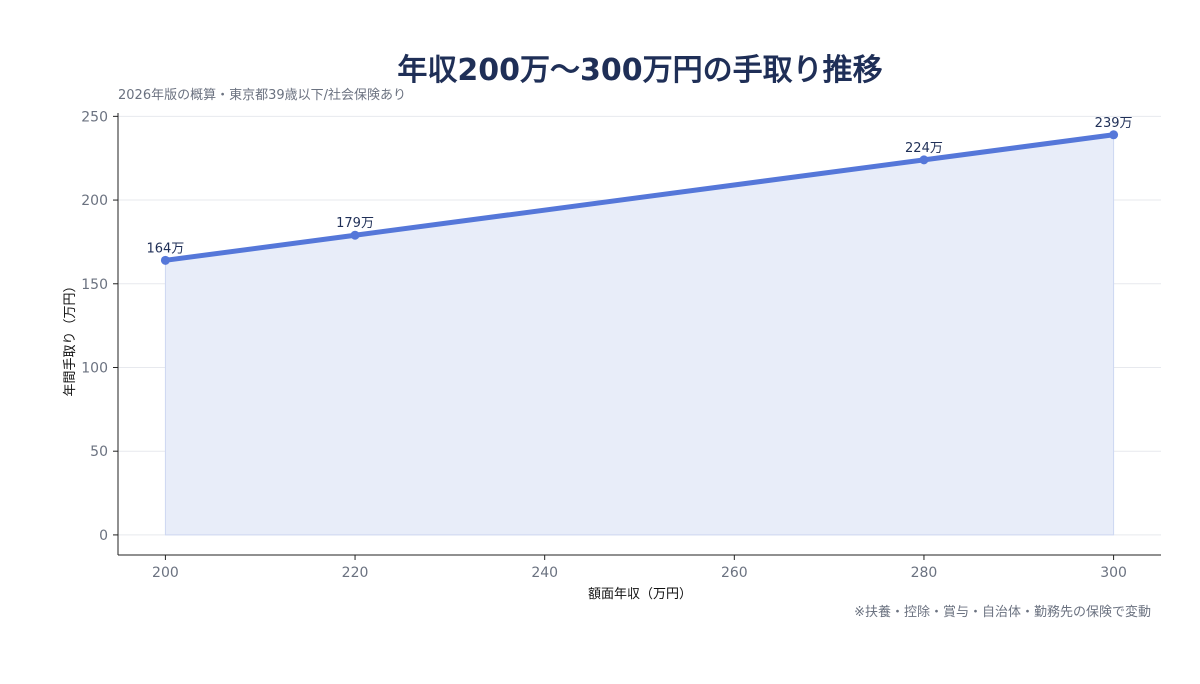 The image size is (1200, 684). What do you see at coordinates (94, 285) in the screenshot?
I see `y-tick-label-3: 150` at bounding box center [94, 285].